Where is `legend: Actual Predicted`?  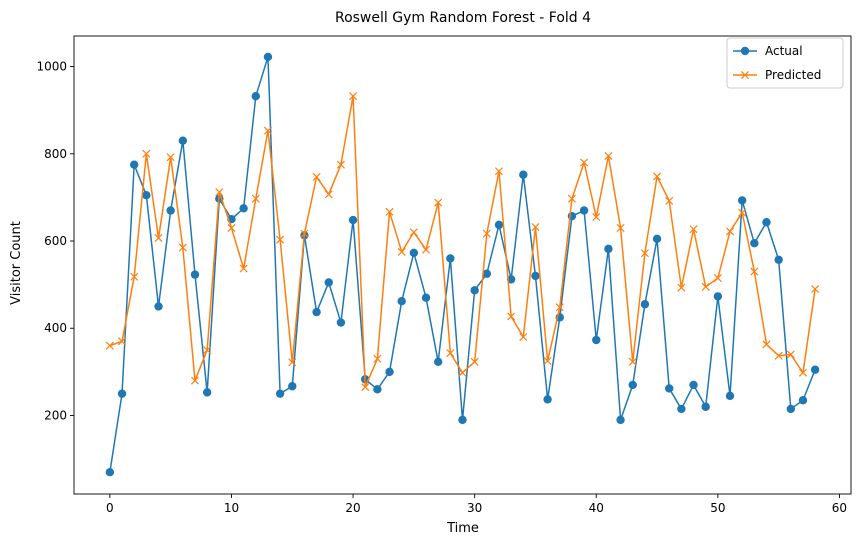 legend: Actual Predicted is located at coordinates (785, 63).